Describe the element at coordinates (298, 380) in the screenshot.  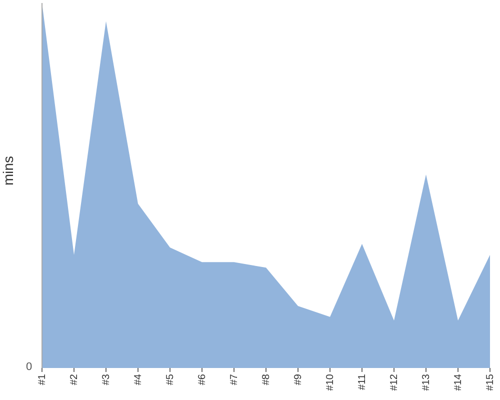
I see `x-tick-label: #9` at that location.